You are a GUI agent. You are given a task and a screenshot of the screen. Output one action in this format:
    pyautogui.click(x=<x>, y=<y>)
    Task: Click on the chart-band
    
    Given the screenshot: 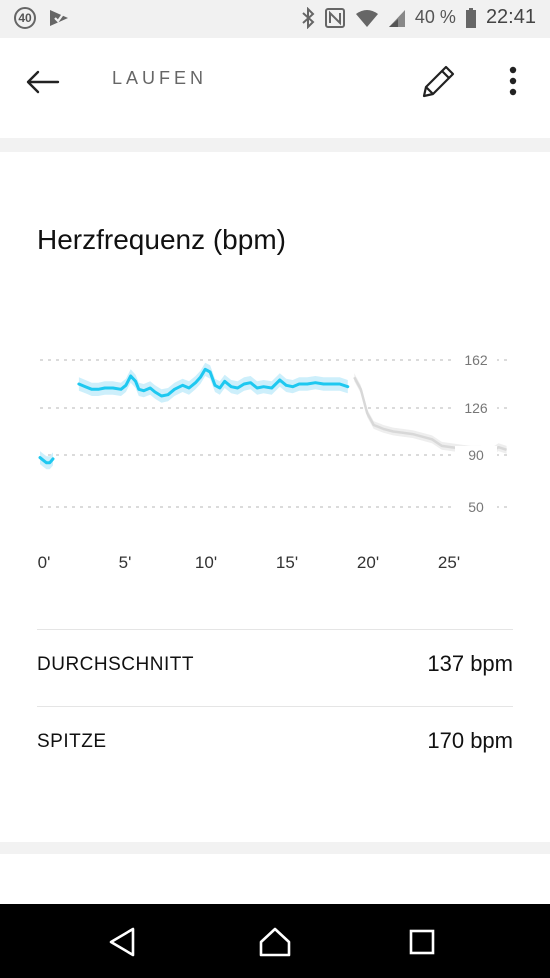 What is the action you would take?
    pyautogui.click(x=273, y=416)
    